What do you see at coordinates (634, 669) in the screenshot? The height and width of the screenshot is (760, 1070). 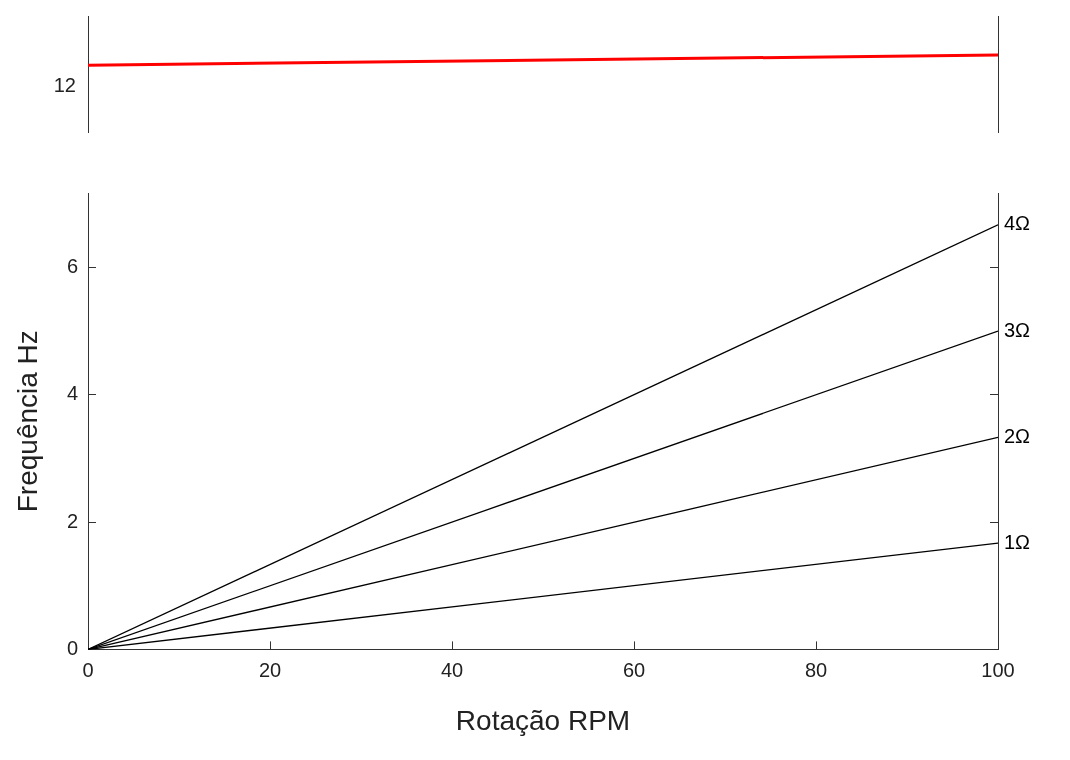 I see `x-tick-label: 60` at bounding box center [634, 669].